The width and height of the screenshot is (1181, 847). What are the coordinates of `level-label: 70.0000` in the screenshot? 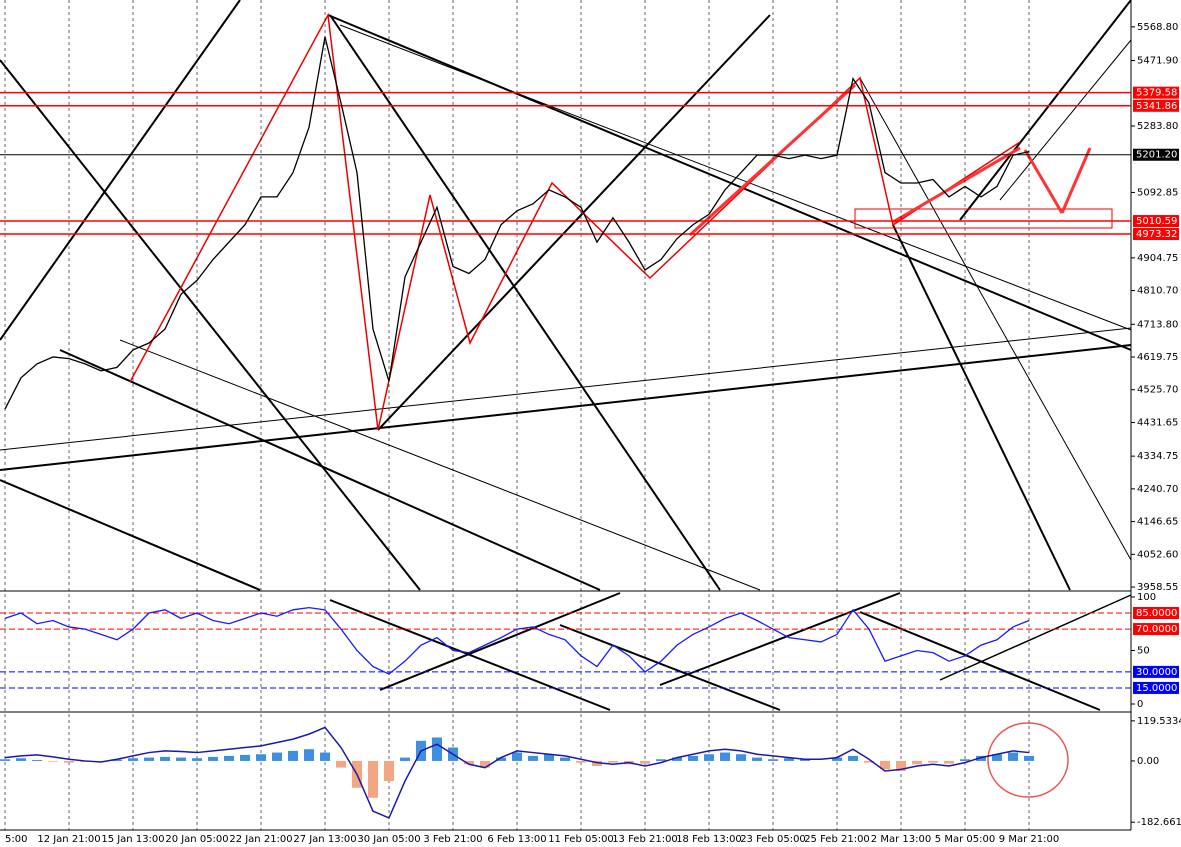 It's located at (1156, 629).